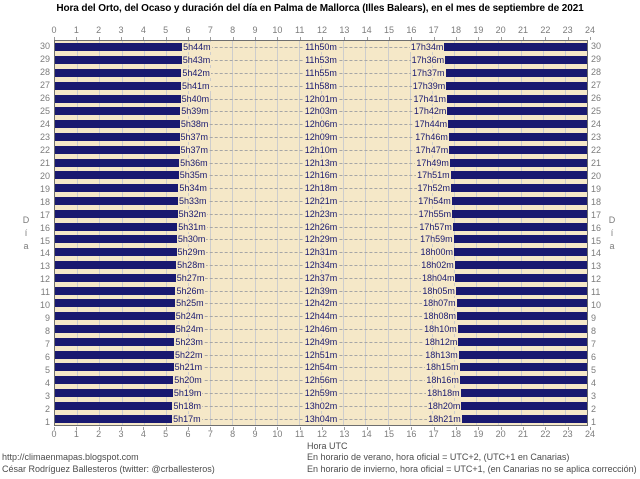 The width and height of the screenshot is (640, 479). What do you see at coordinates (321, 200) in the screenshot?
I see `day-duration-label: 12h21m` at bounding box center [321, 200].